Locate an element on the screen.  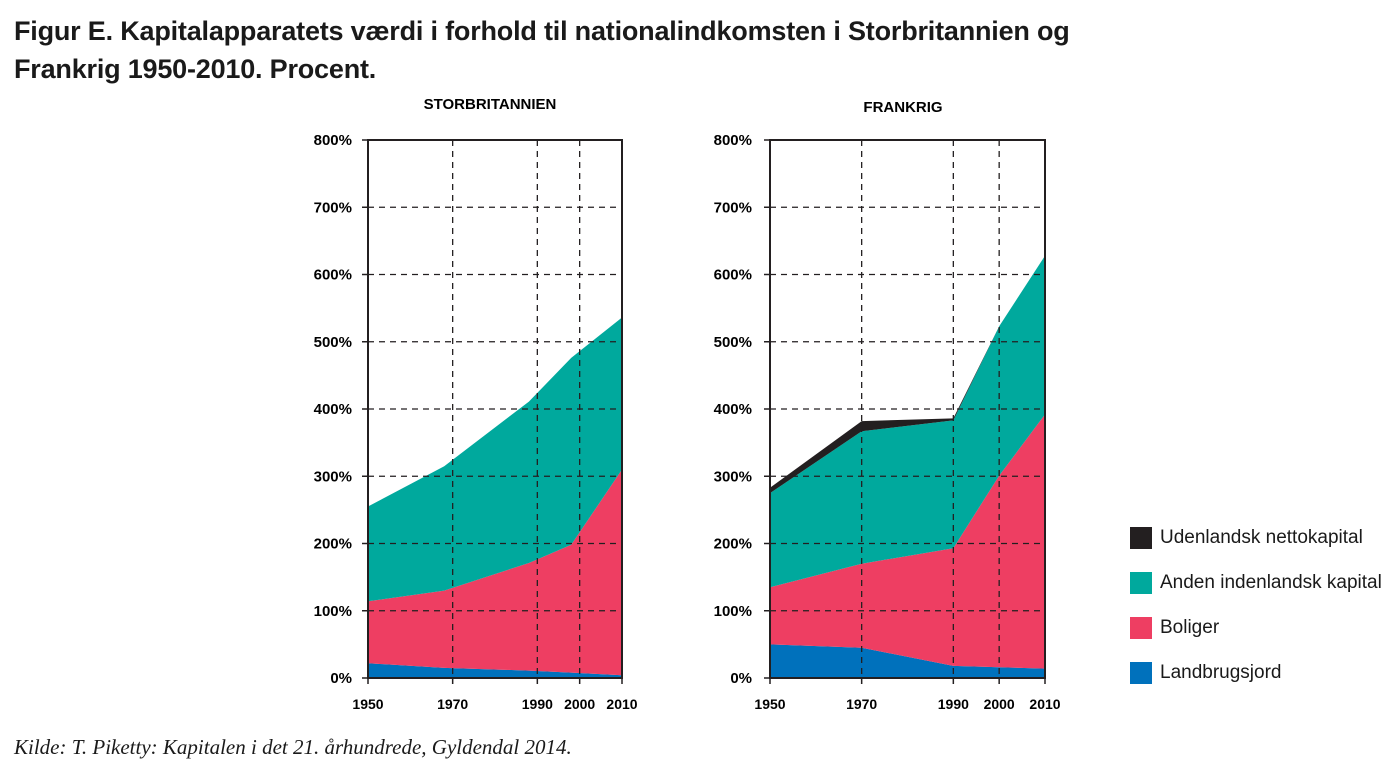
panel-title: STORBRITANNIEN is located at coordinates (490, 104).